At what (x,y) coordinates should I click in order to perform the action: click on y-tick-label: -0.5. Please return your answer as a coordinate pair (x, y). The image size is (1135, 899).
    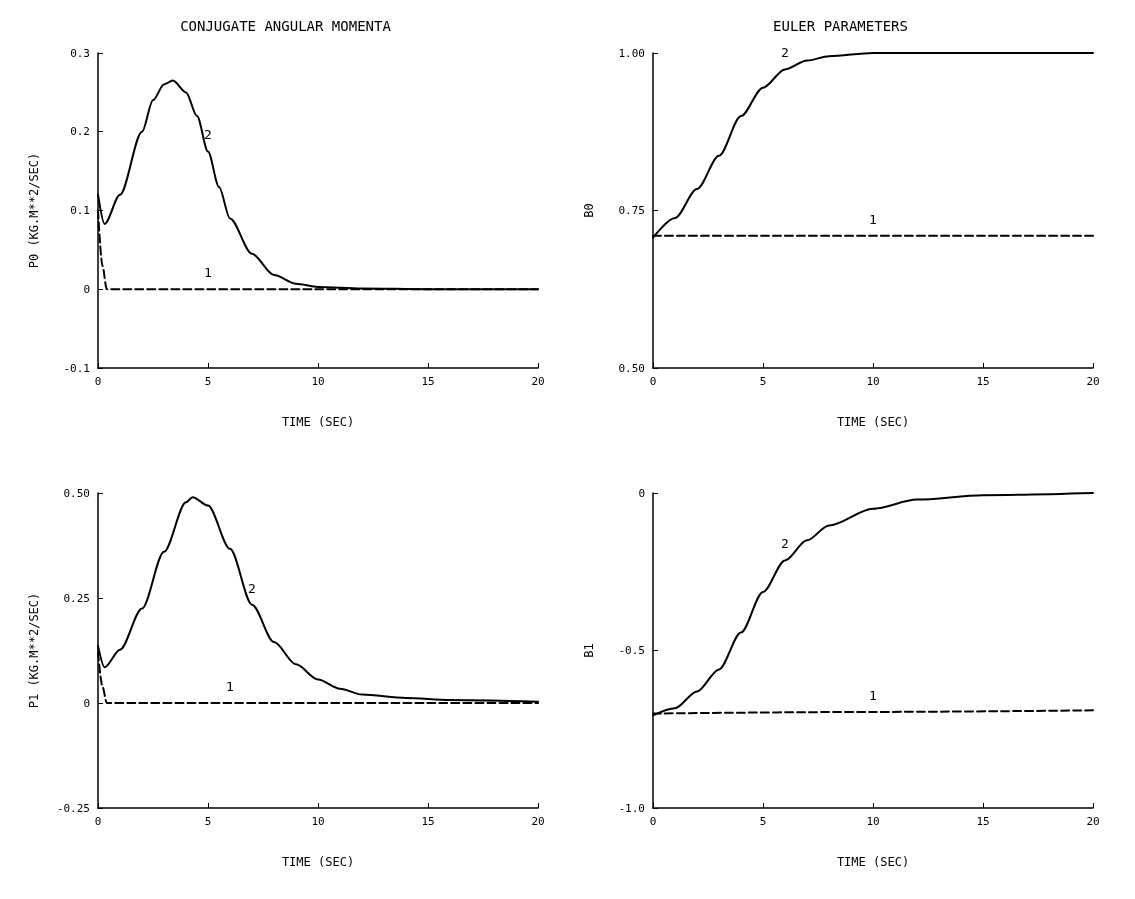
    Looking at the image, I should click on (631, 650).